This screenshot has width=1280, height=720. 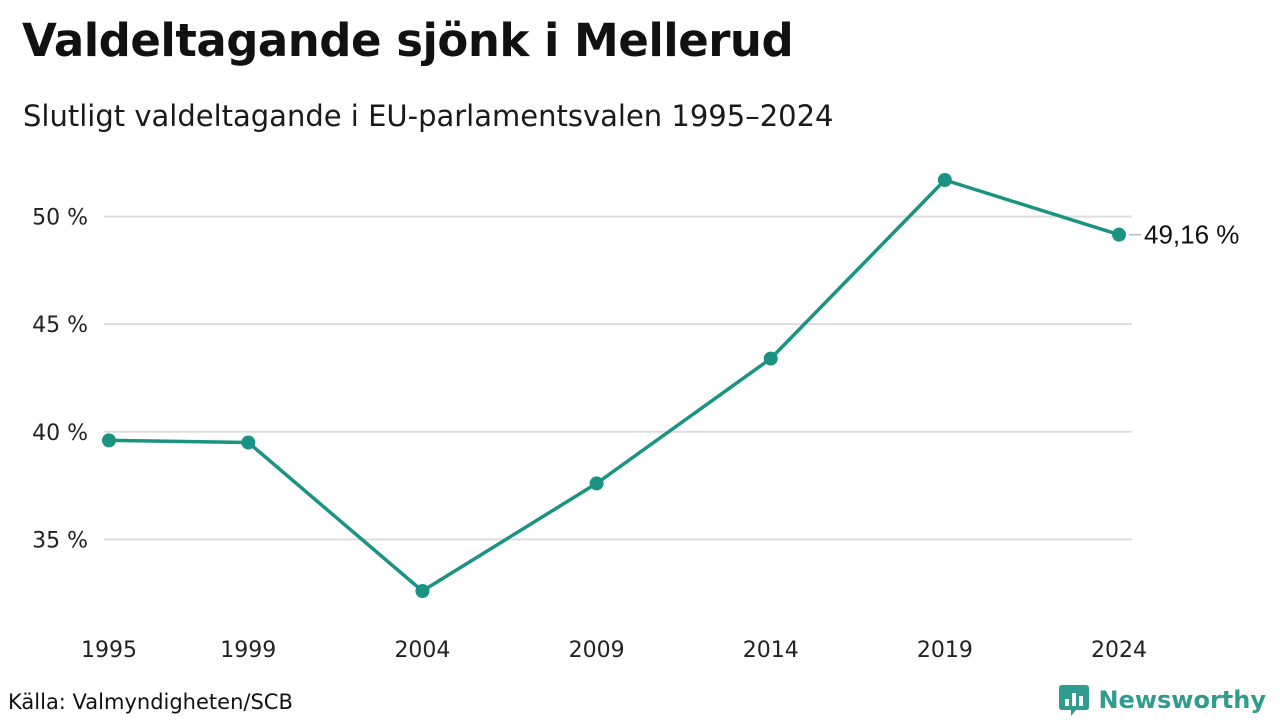 I want to click on data-point-2009, so click(x=596, y=483).